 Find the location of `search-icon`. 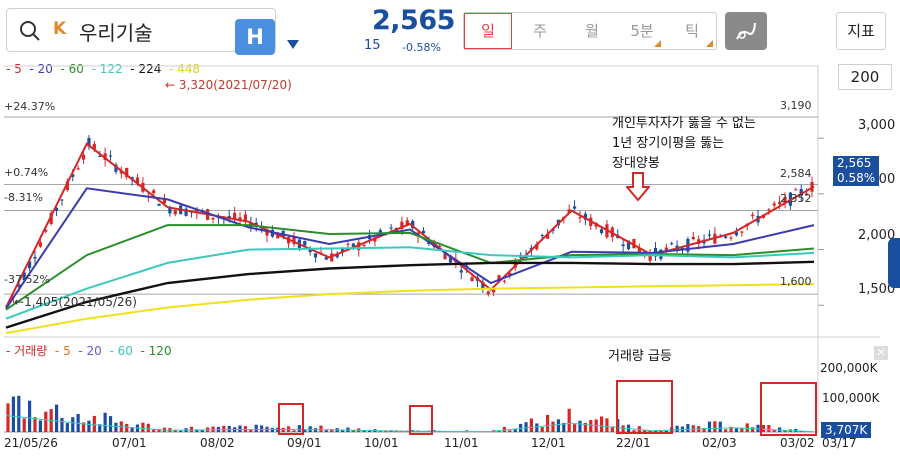

search-icon is located at coordinates (30, 31).